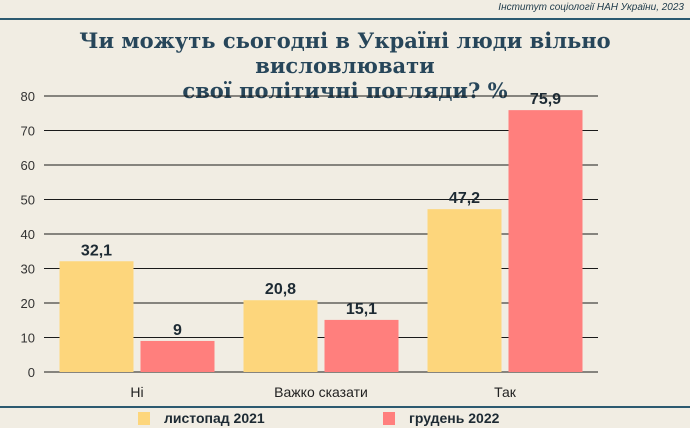 The height and width of the screenshot is (428, 690). What do you see at coordinates (345, 419) in the screenshot?
I see `legend: листопад 2021 грудень 2022` at bounding box center [345, 419].